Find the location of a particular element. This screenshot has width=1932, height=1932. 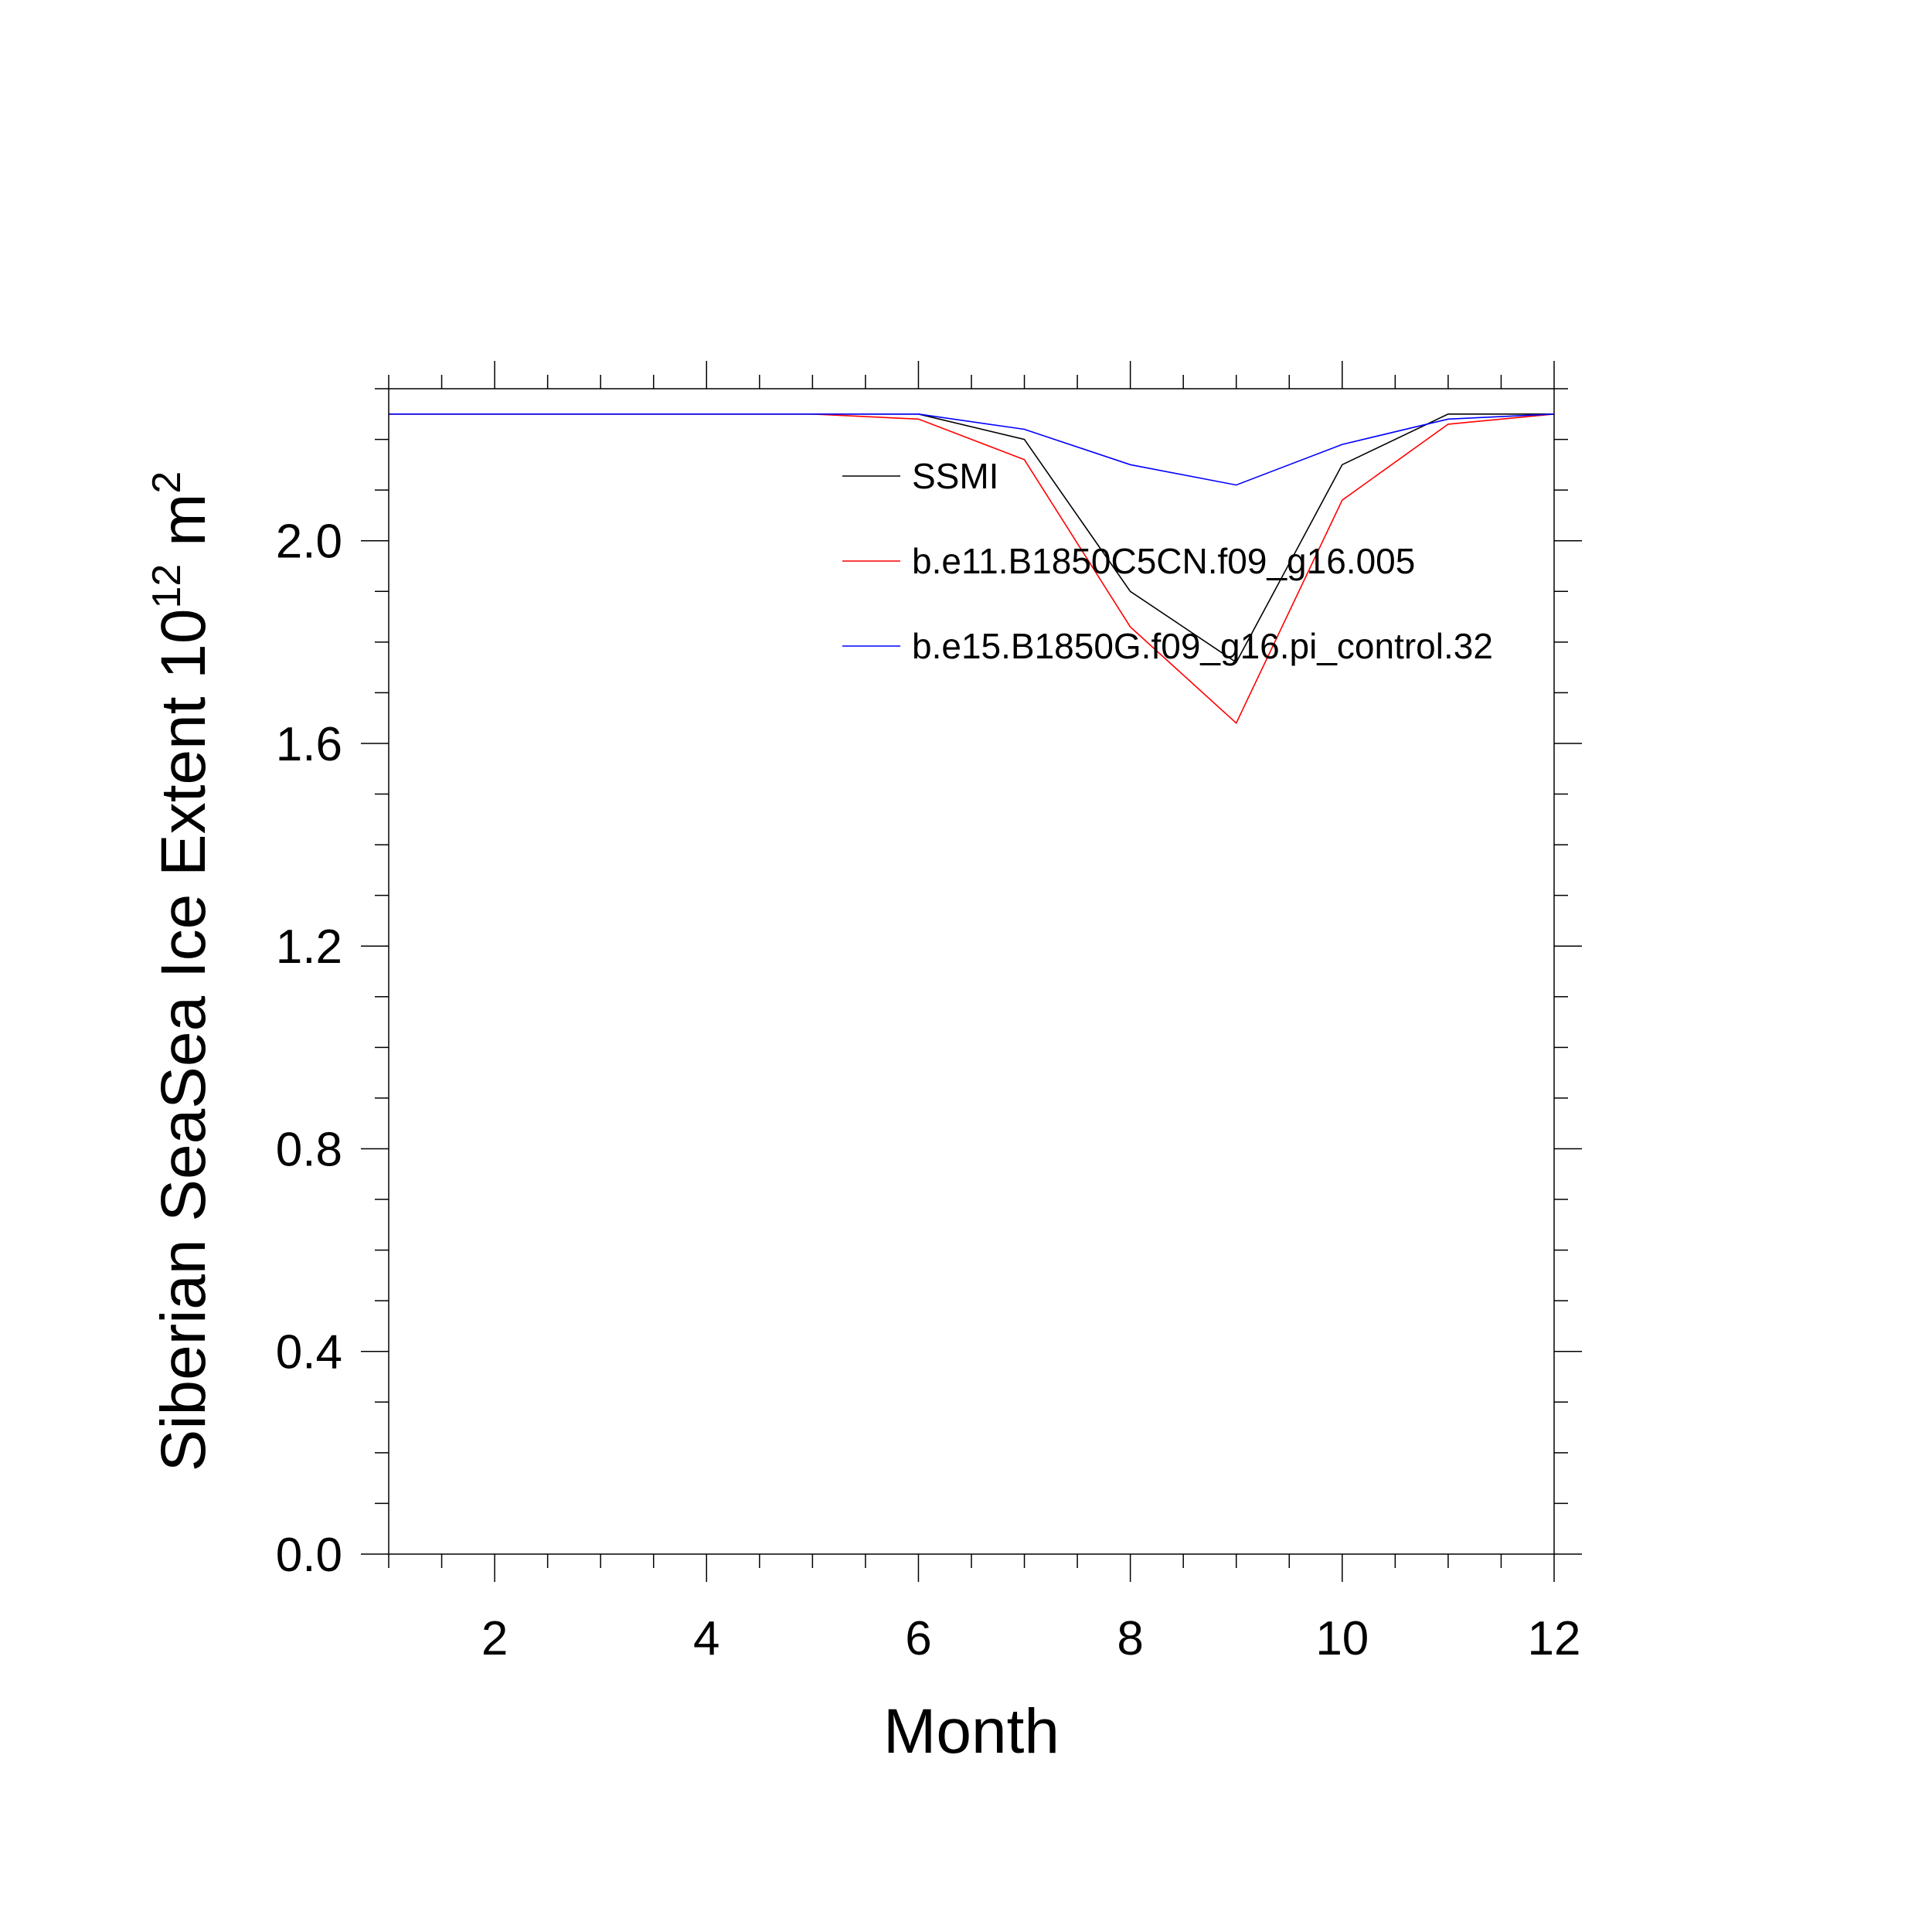

series-lines is located at coordinates (972, 569).